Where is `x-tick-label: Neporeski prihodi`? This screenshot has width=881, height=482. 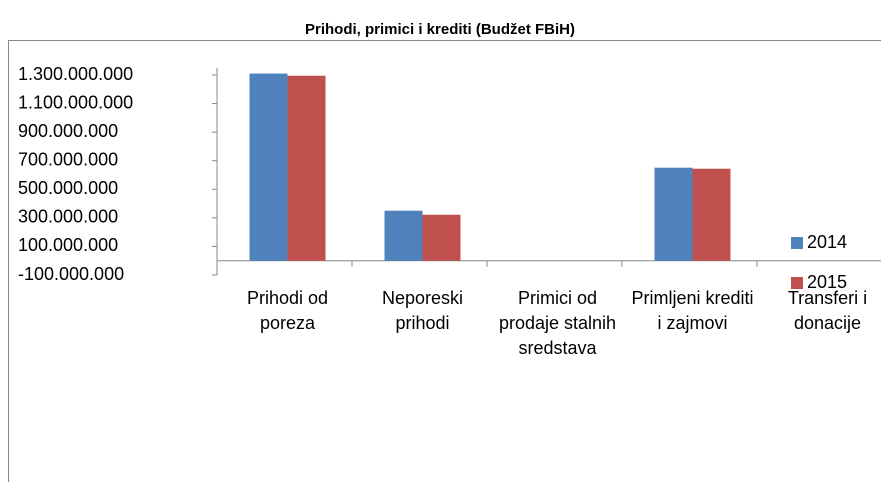 x-tick-label: Neporeski prihodi is located at coordinates (422, 310).